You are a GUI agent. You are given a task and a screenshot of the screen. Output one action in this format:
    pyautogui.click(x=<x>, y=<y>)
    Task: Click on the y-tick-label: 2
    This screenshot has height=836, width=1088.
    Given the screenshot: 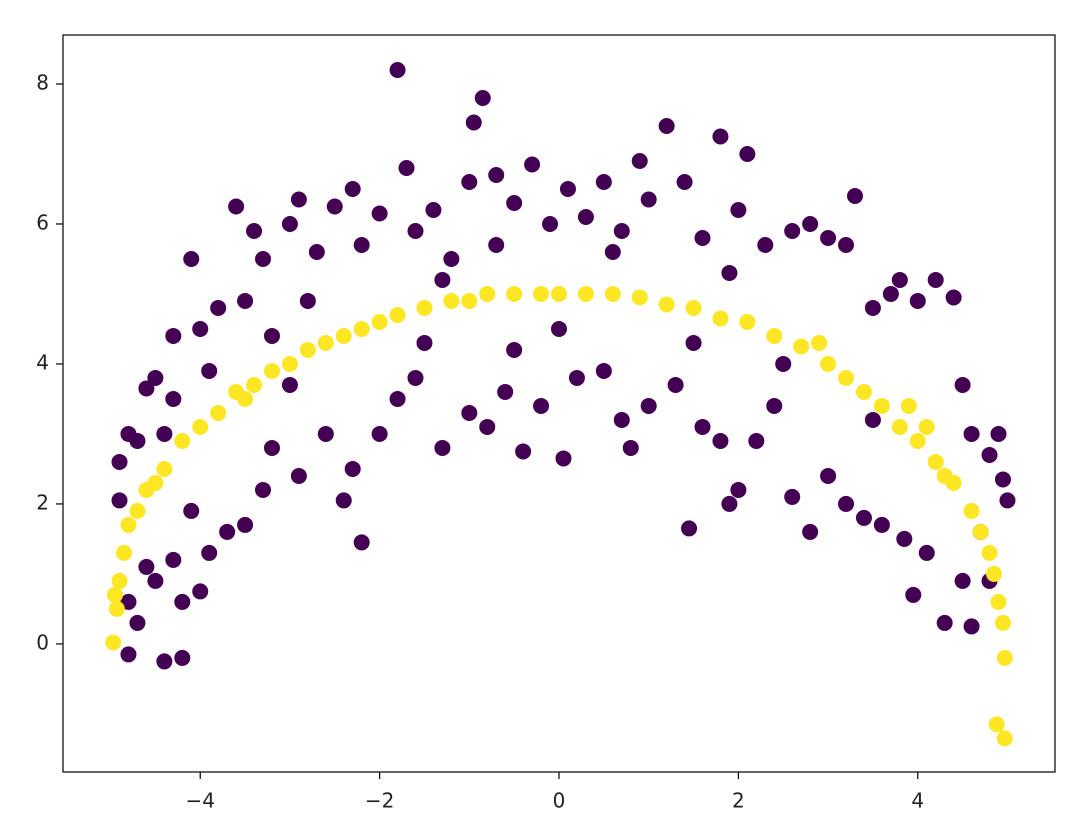 What is the action you would take?
    pyautogui.click(x=42, y=502)
    